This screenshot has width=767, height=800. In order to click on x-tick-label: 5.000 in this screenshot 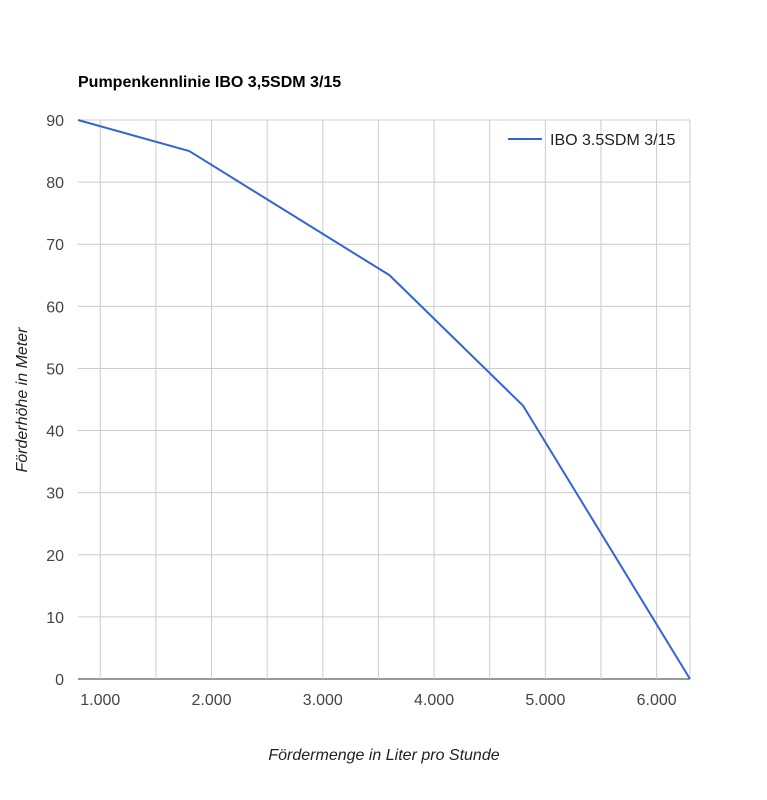, I will do `click(545, 700)`.